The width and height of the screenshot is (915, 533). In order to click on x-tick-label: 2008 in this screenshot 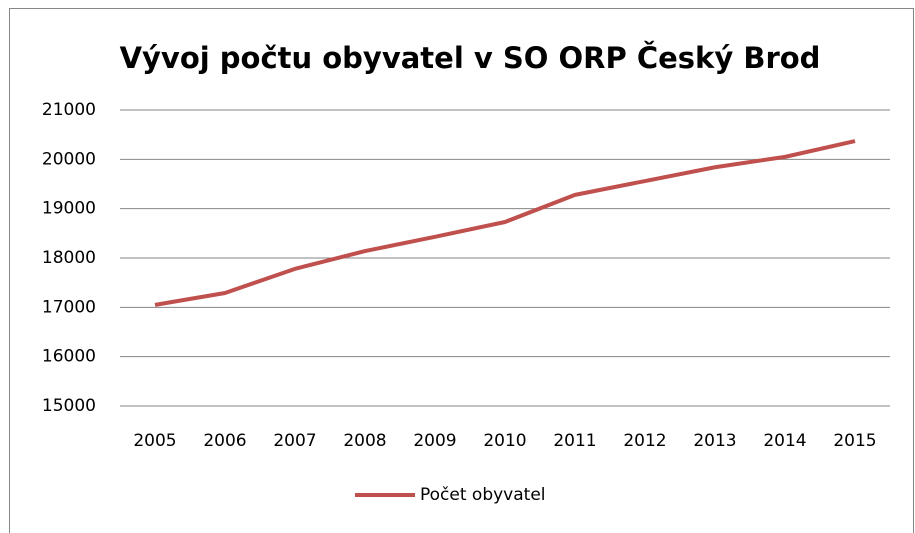, I will do `click(364, 441)`.